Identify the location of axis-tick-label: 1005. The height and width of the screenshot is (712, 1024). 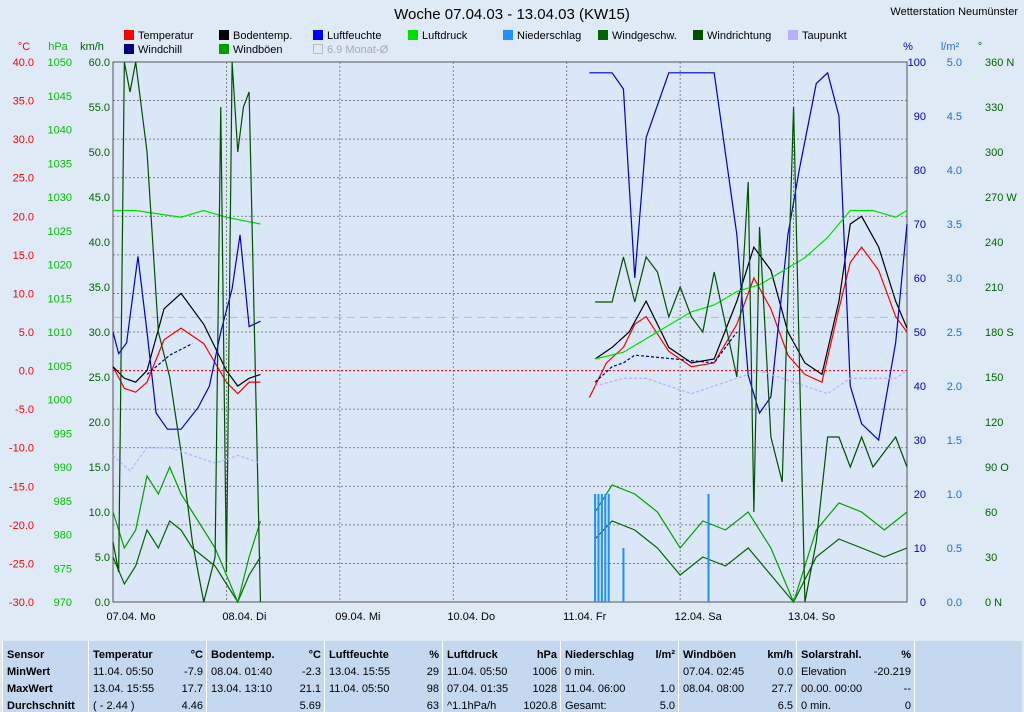
(60, 367).